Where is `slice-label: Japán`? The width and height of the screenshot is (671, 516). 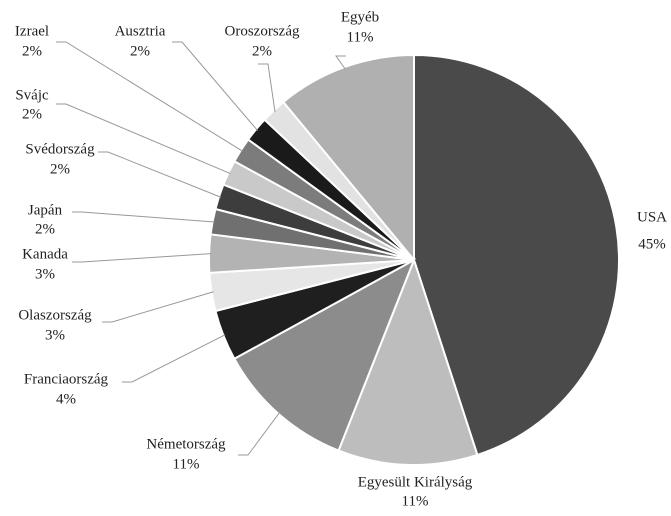
slice-label: Japán is located at coordinates (45, 210).